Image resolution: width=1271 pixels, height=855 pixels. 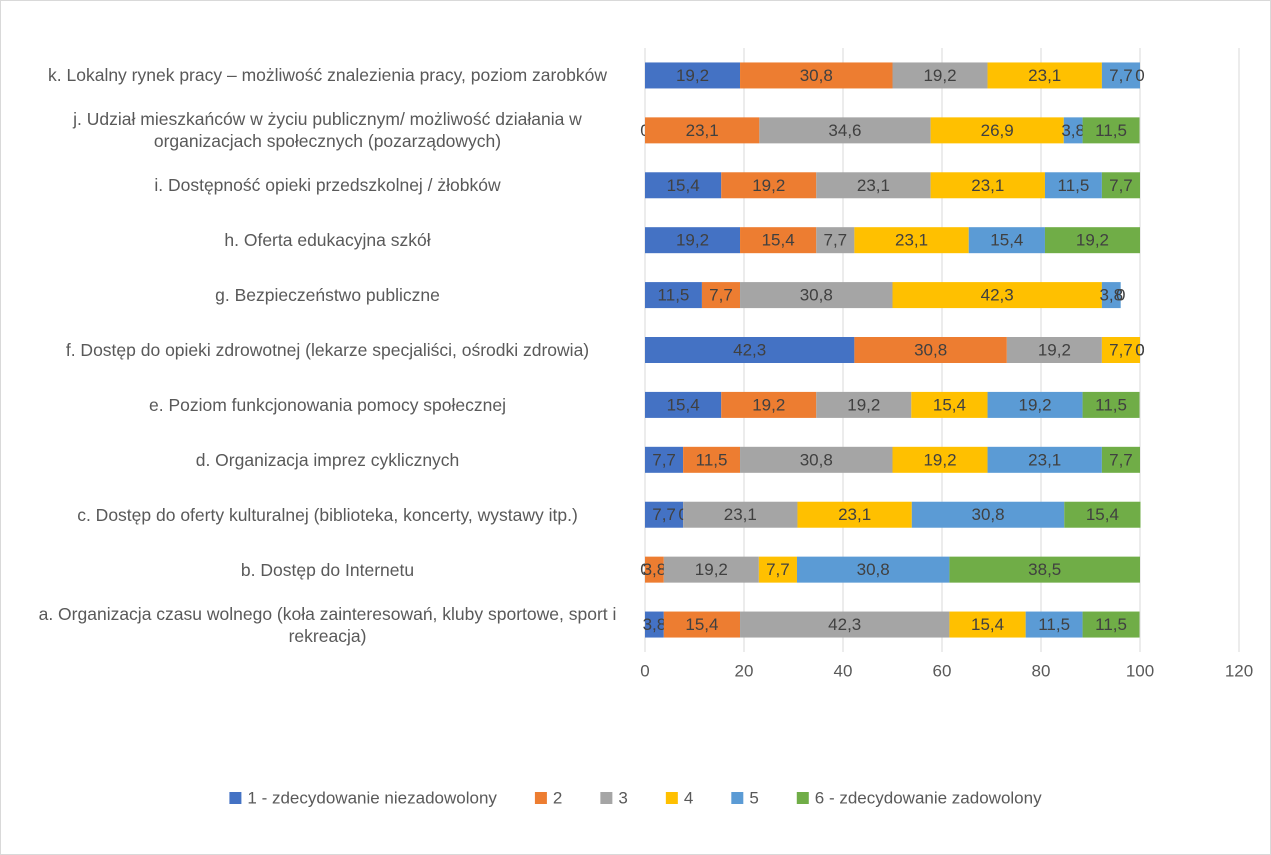 I want to click on value-label: 26,9, so click(x=997, y=130).